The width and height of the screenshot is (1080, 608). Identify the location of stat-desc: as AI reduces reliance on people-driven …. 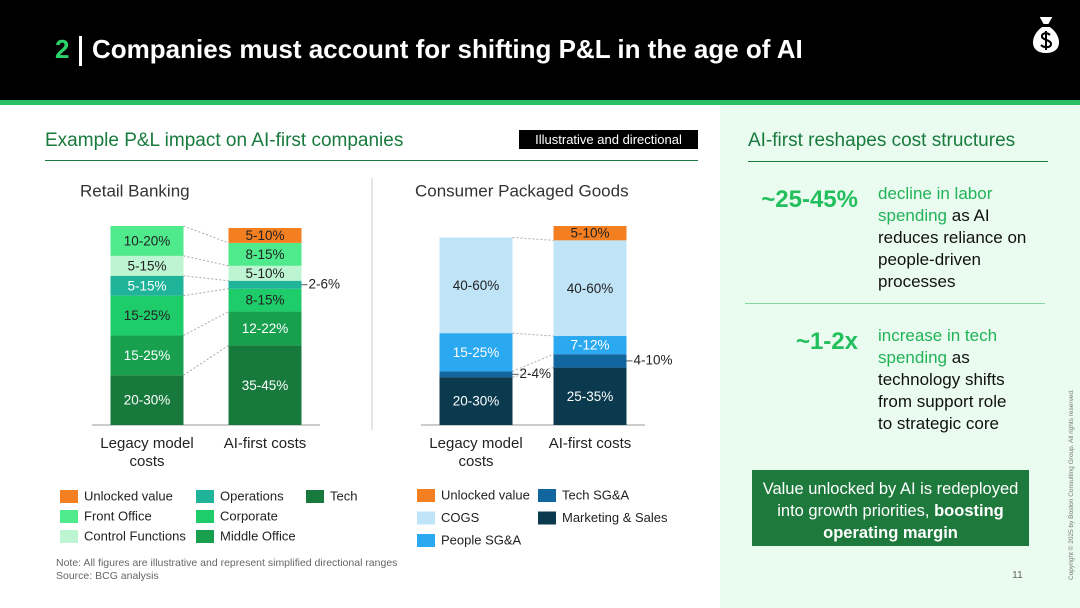
(952, 248).